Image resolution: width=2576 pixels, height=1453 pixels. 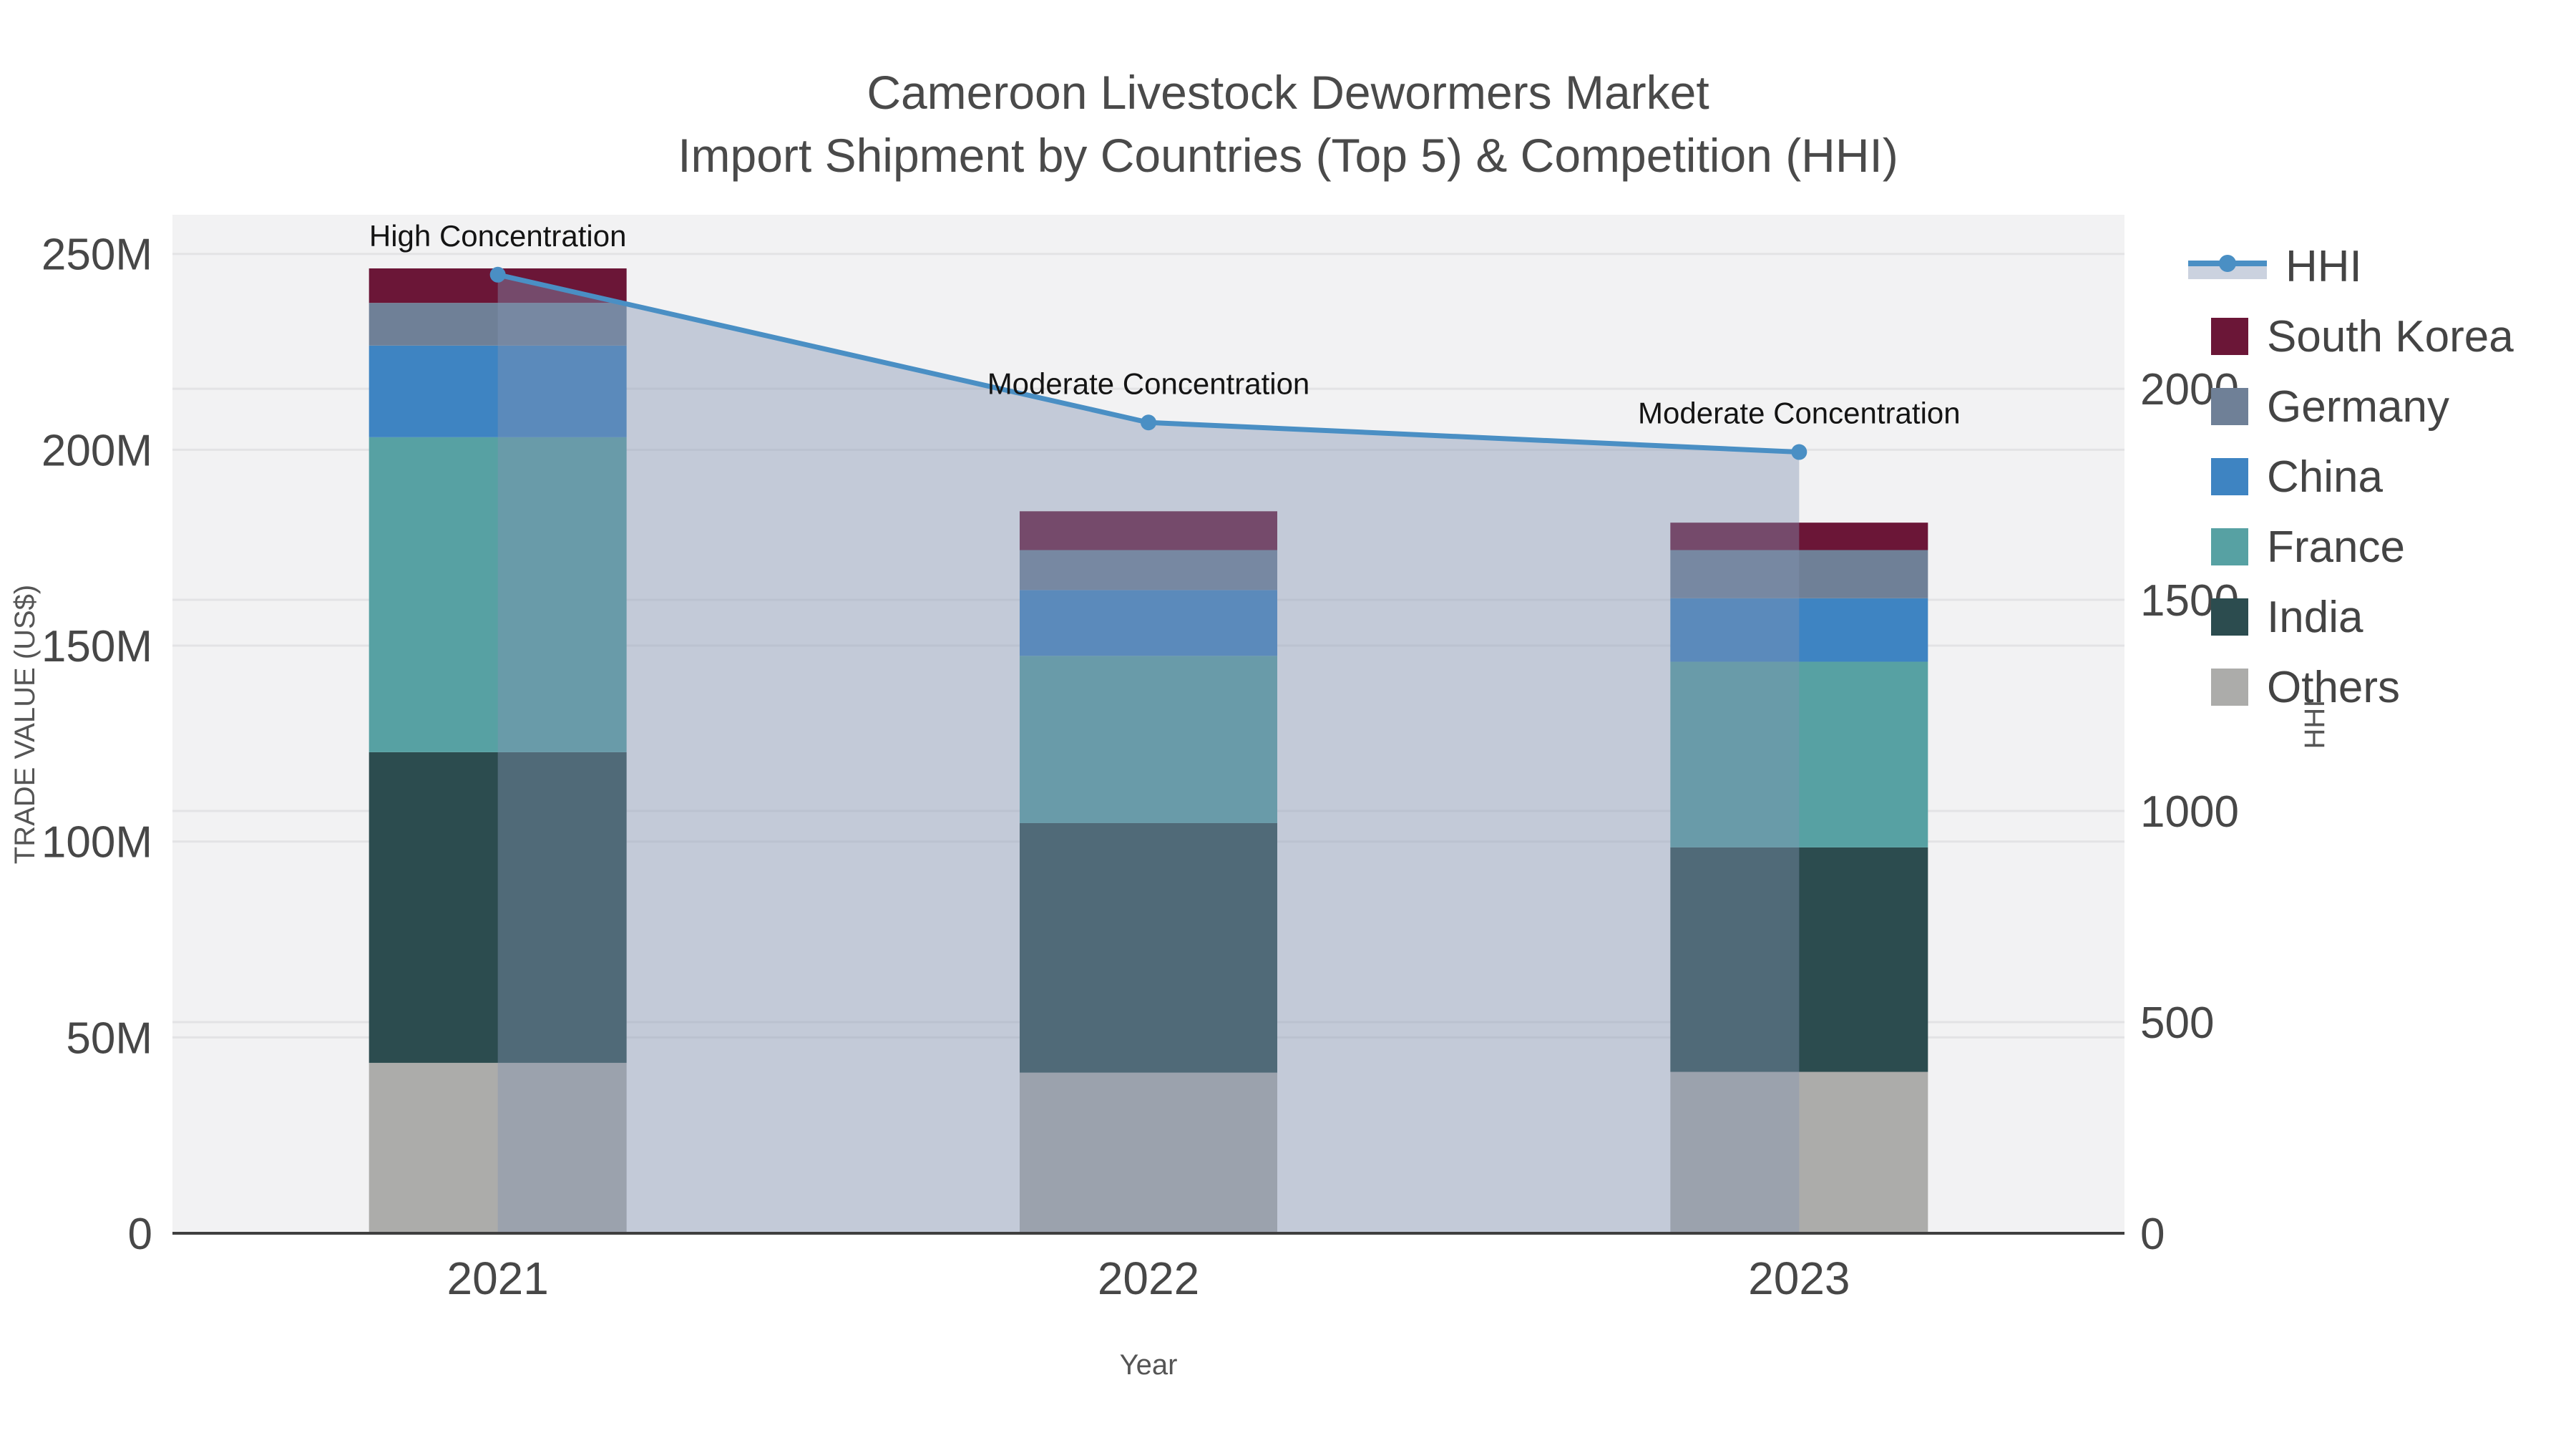 I want to click on y-tick-200M: 200M, so click(x=97, y=450).